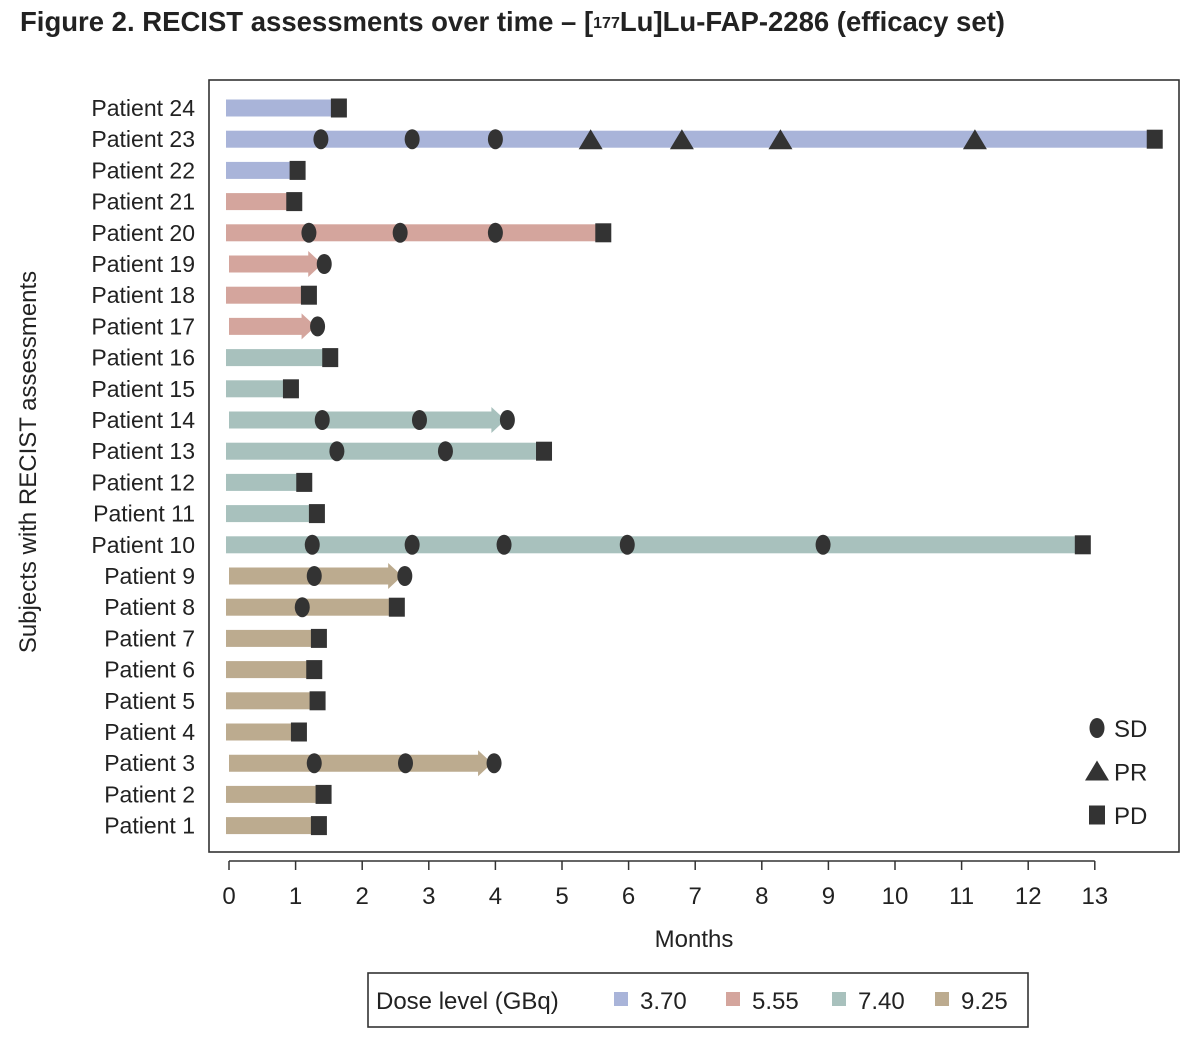 The height and width of the screenshot is (1043, 1200). Describe the element at coordinates (663, 1001) in the screenshot. I see `dose-legend-label: 3.70` at that location.